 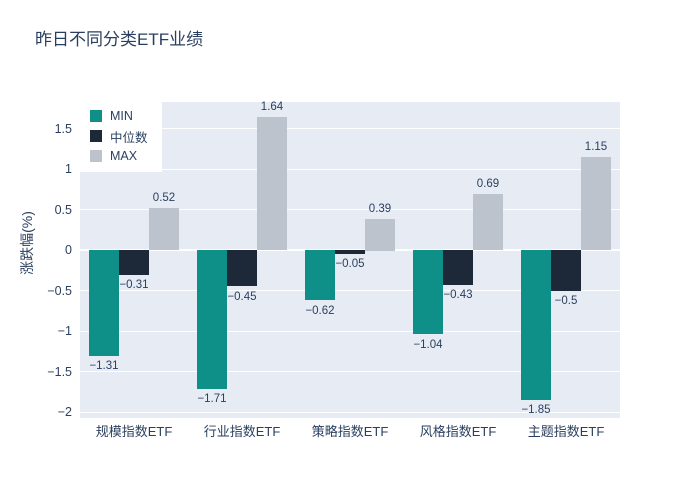 I want to click on legend-item-min: MIN, so click(x=119, y=116).